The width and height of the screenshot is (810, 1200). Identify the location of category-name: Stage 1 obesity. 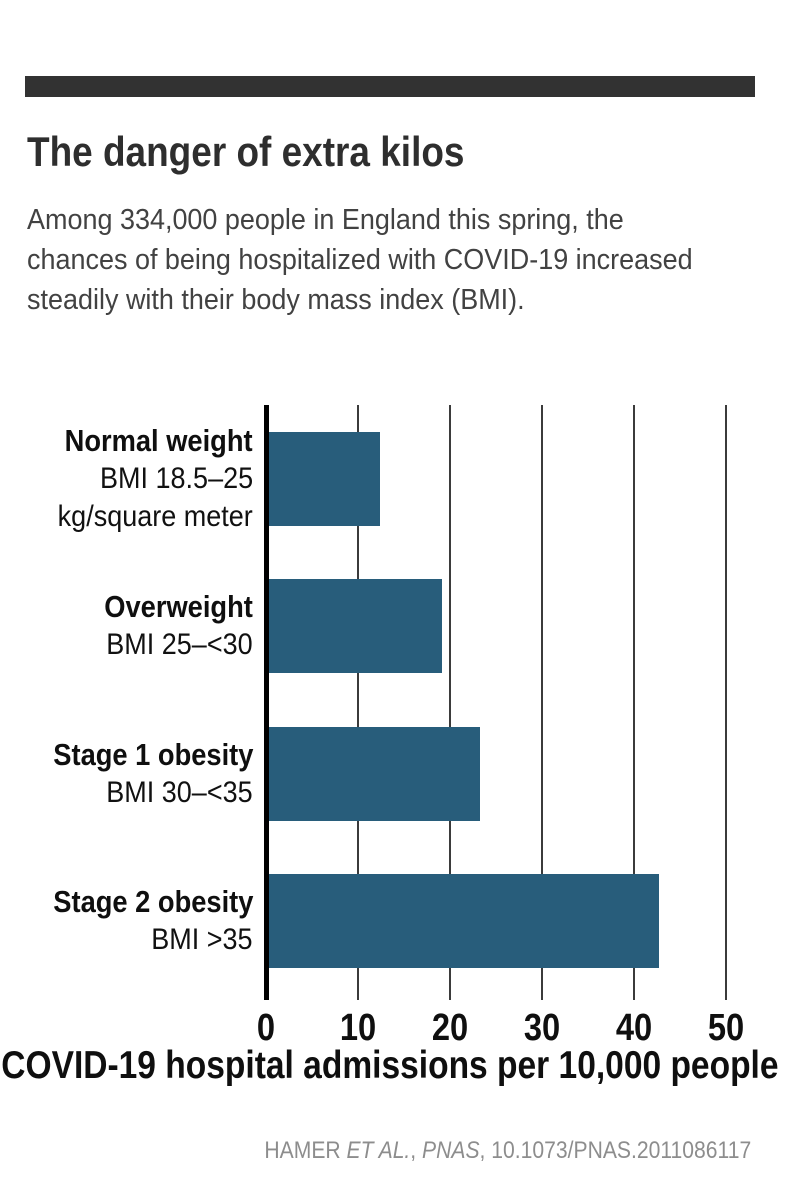
(152, 754).